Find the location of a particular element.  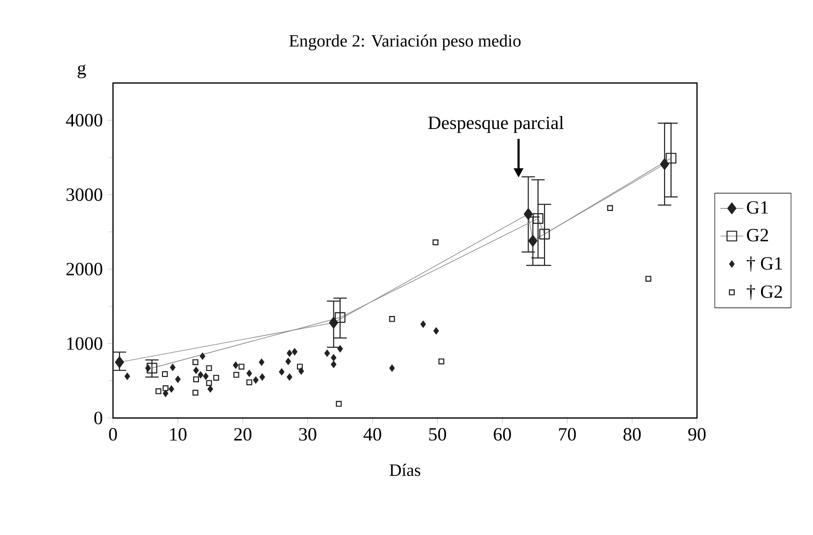

legend-label: G2 is located at coordinates (757, 235).